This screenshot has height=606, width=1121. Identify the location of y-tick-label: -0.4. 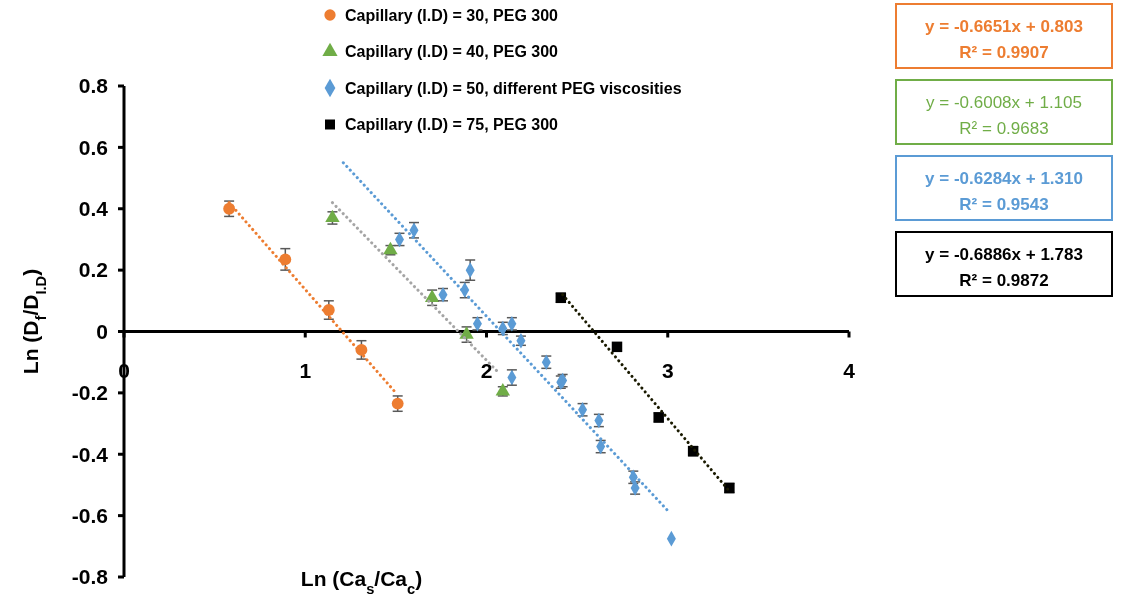
(90, 454).